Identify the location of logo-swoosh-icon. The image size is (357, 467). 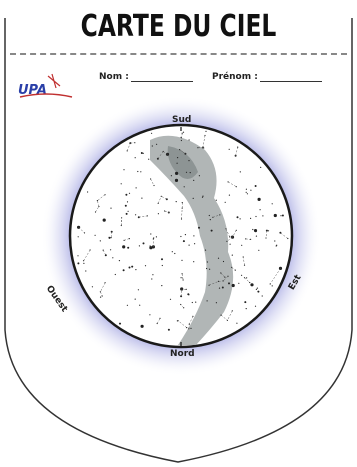
(46, 95).